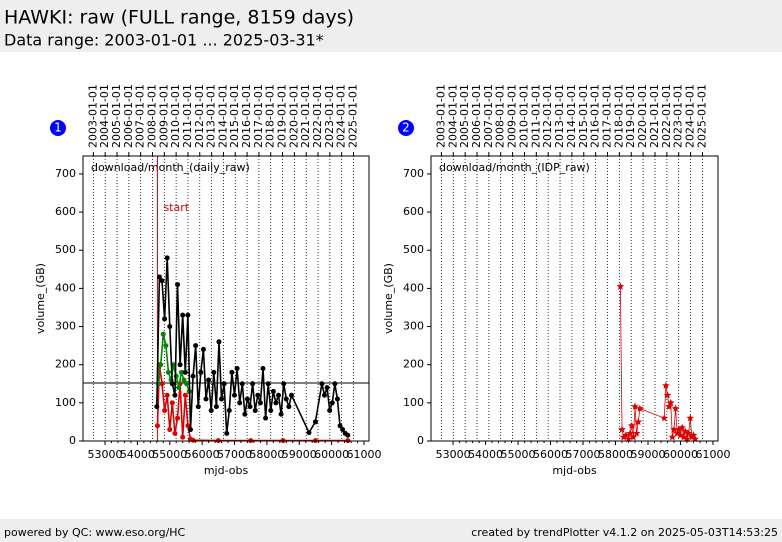  What do you see at coordinates (164, 40) in the screenshot?
I see `page-subtitle: Data range: 2003-01-01 ... 2025-03-31*` at bounding box center [164, 40].